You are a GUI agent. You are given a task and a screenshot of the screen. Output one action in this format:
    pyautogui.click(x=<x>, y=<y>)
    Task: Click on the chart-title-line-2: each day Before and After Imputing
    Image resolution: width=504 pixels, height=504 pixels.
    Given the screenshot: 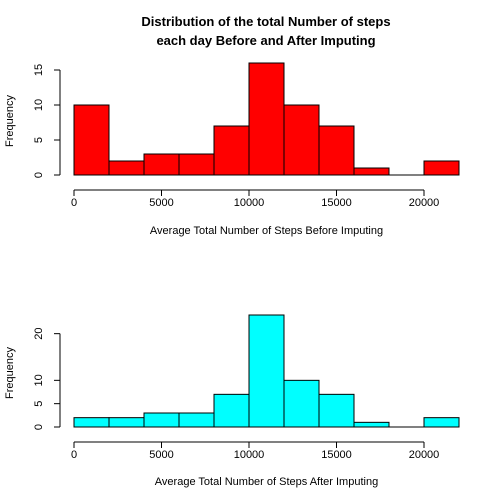 What is the action you would take?
    pyautogui.click(x=265, y=40)
    